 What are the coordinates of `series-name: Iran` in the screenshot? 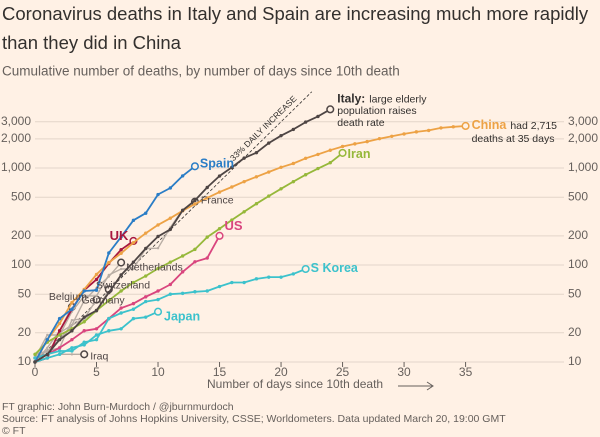 It's located at (359, 154).